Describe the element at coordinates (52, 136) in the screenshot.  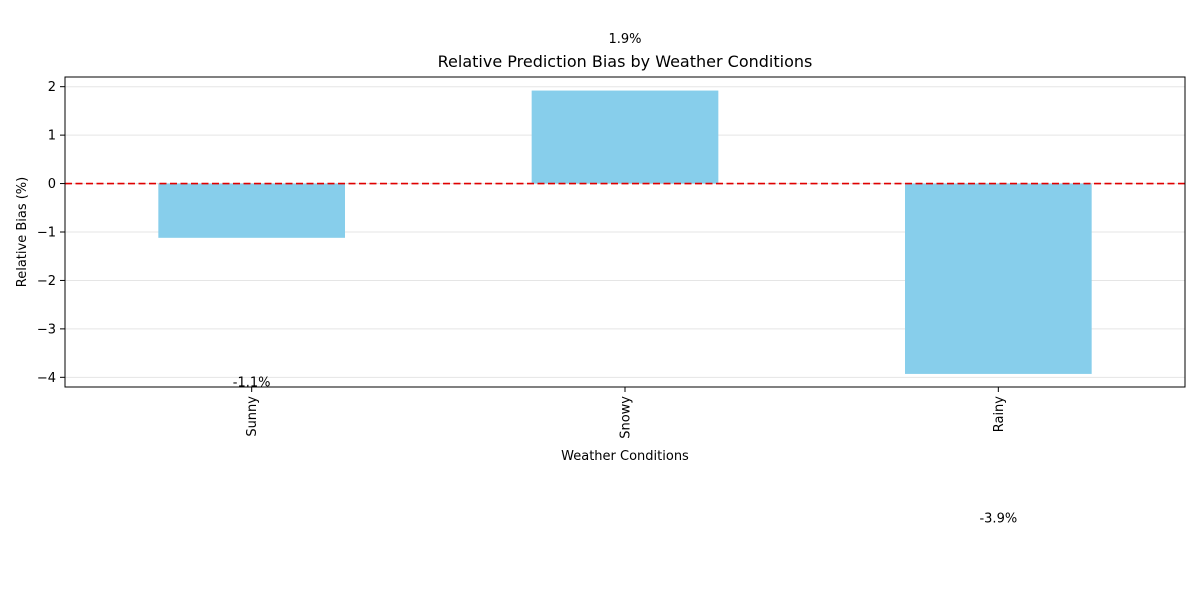
I see `y-tick-label: 1` at that location.